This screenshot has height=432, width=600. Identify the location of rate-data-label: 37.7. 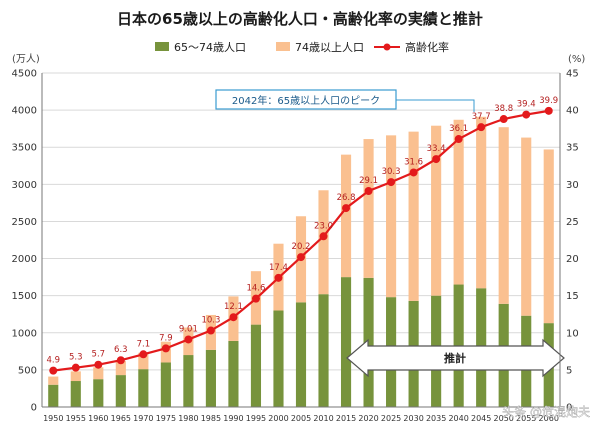
(481, 117).